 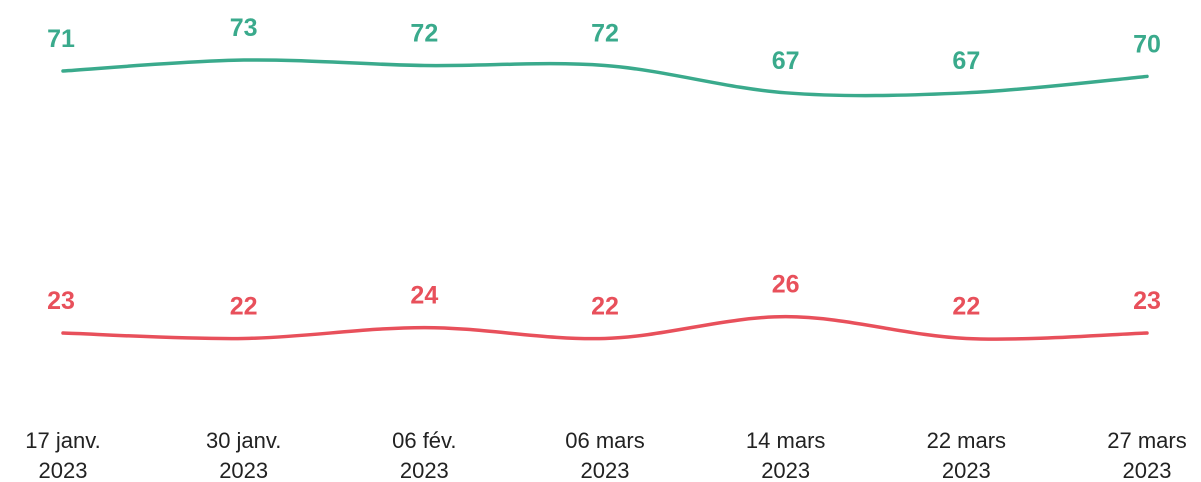 I want to click on x-tick-label: 30 janv. 2023, so click(x=243, y=455).